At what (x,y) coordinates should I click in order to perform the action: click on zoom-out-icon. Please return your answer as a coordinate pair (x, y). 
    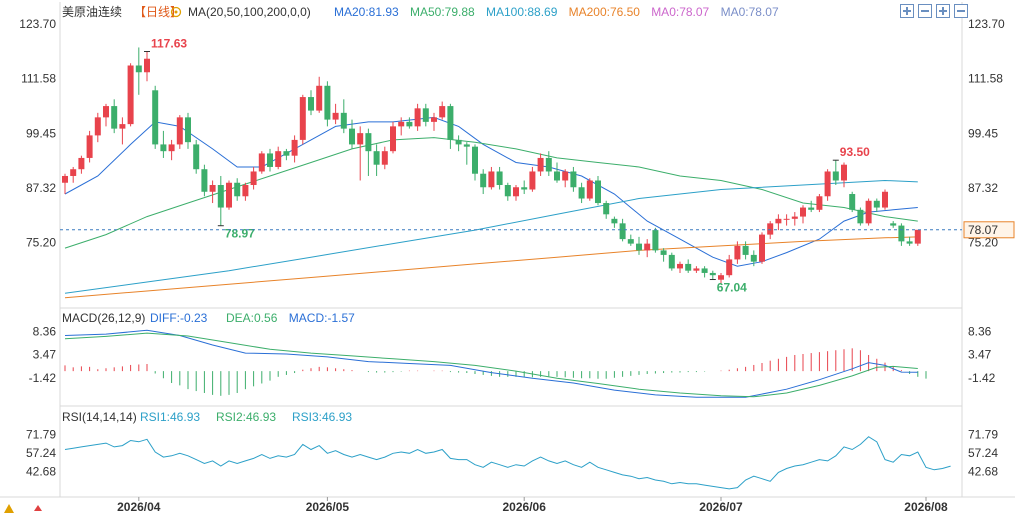
    Looking at the image, I should click on (925, 11).